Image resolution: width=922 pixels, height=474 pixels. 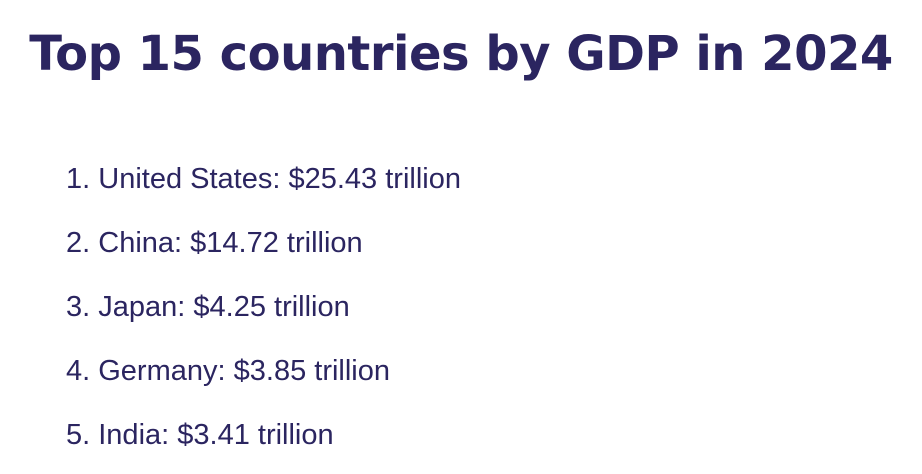 I want to click on list-item: 2. China: $14.72 trillion, so click(x=214, y=243).